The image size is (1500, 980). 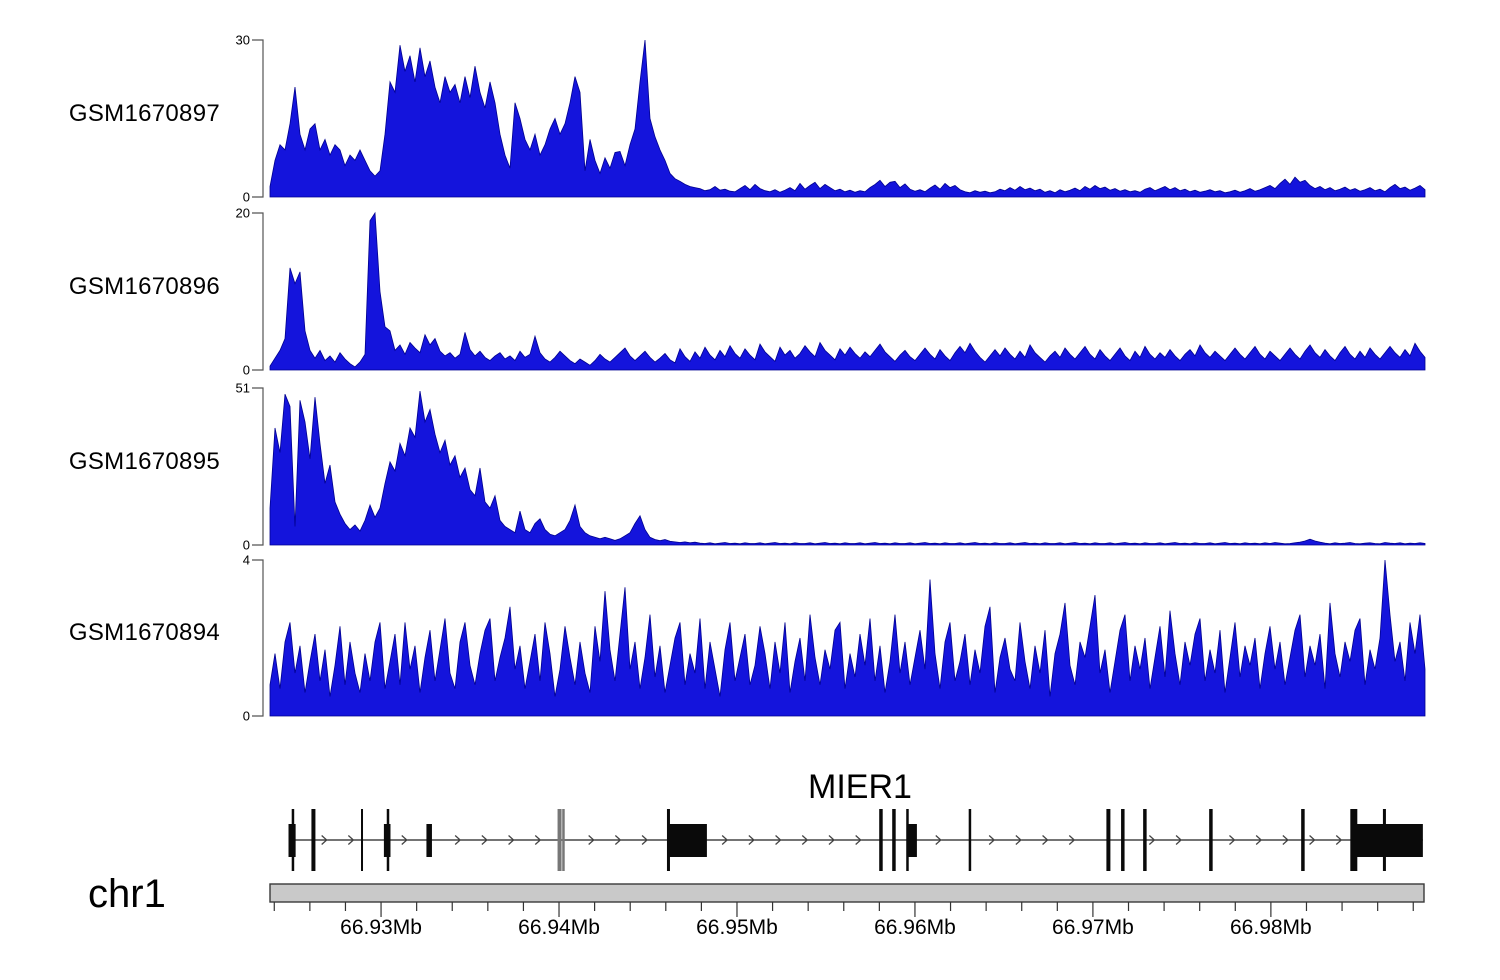 What do you see at coordinates (246, 545) in the screenshot?
I see `track-2-ymin-label: 0` at bounding box center [246, 545].